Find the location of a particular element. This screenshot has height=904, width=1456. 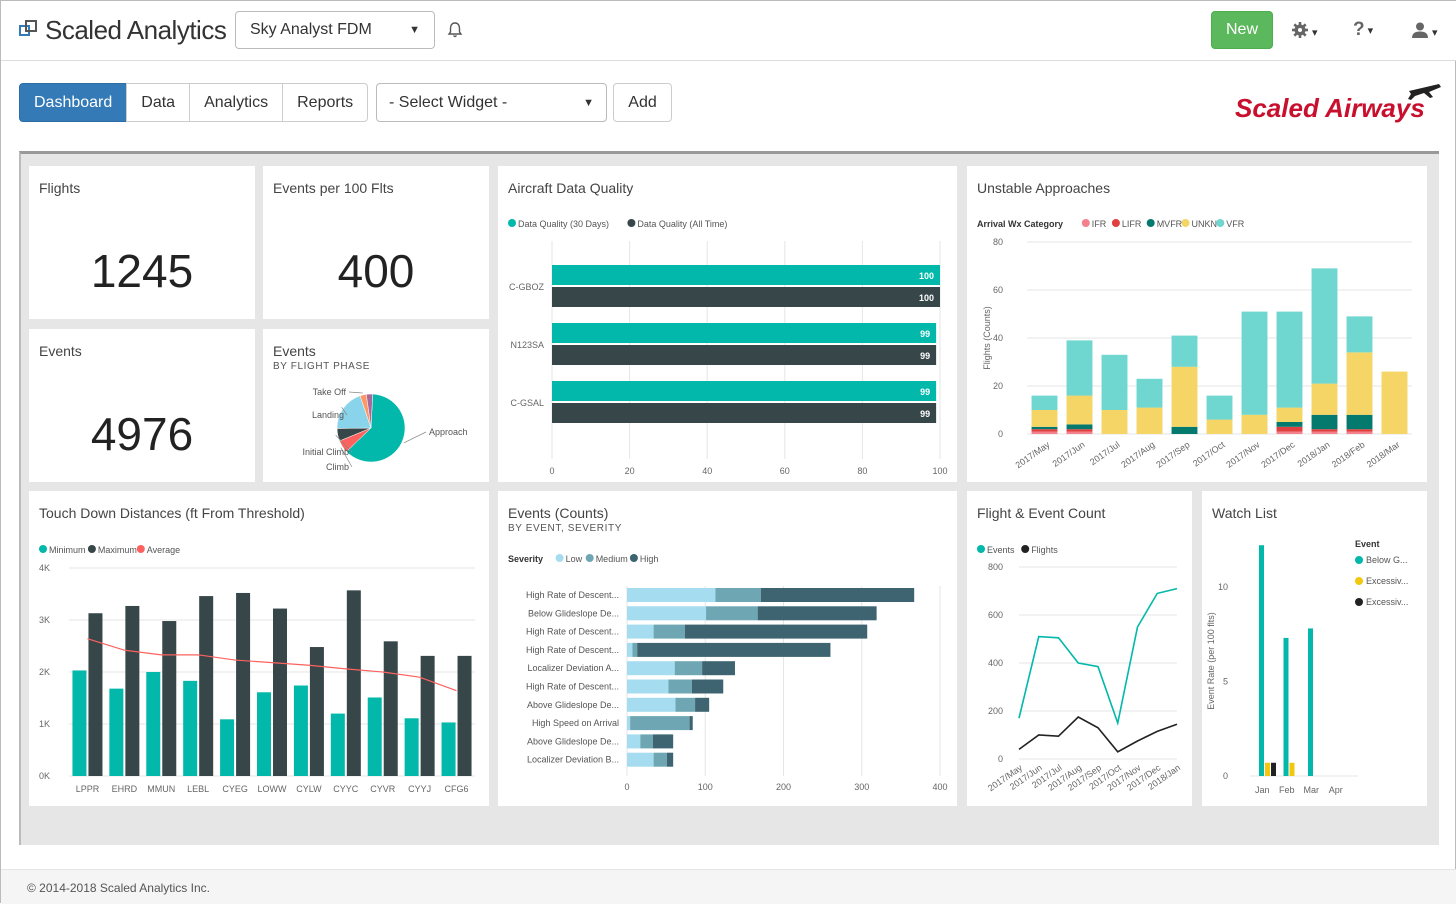

legend-label: Events is located at coordinates (1001, 550).